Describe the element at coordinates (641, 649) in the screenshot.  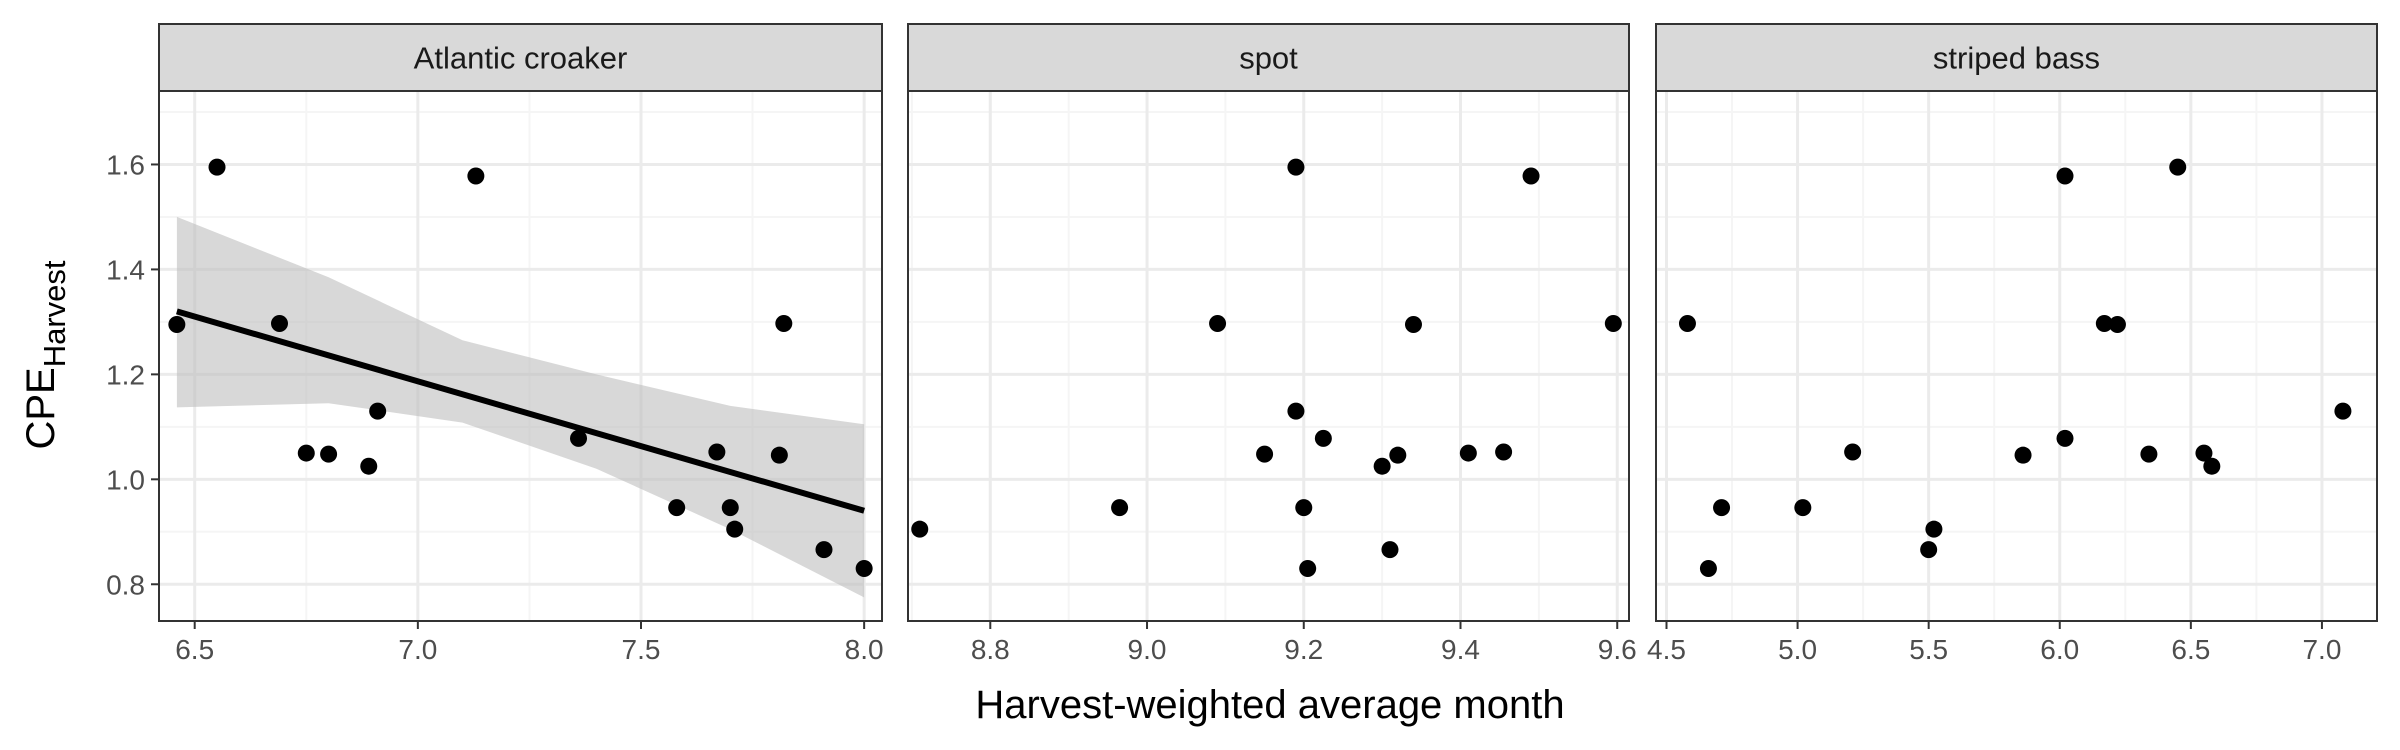
I see `x-tick-label: 7.5` at that location.